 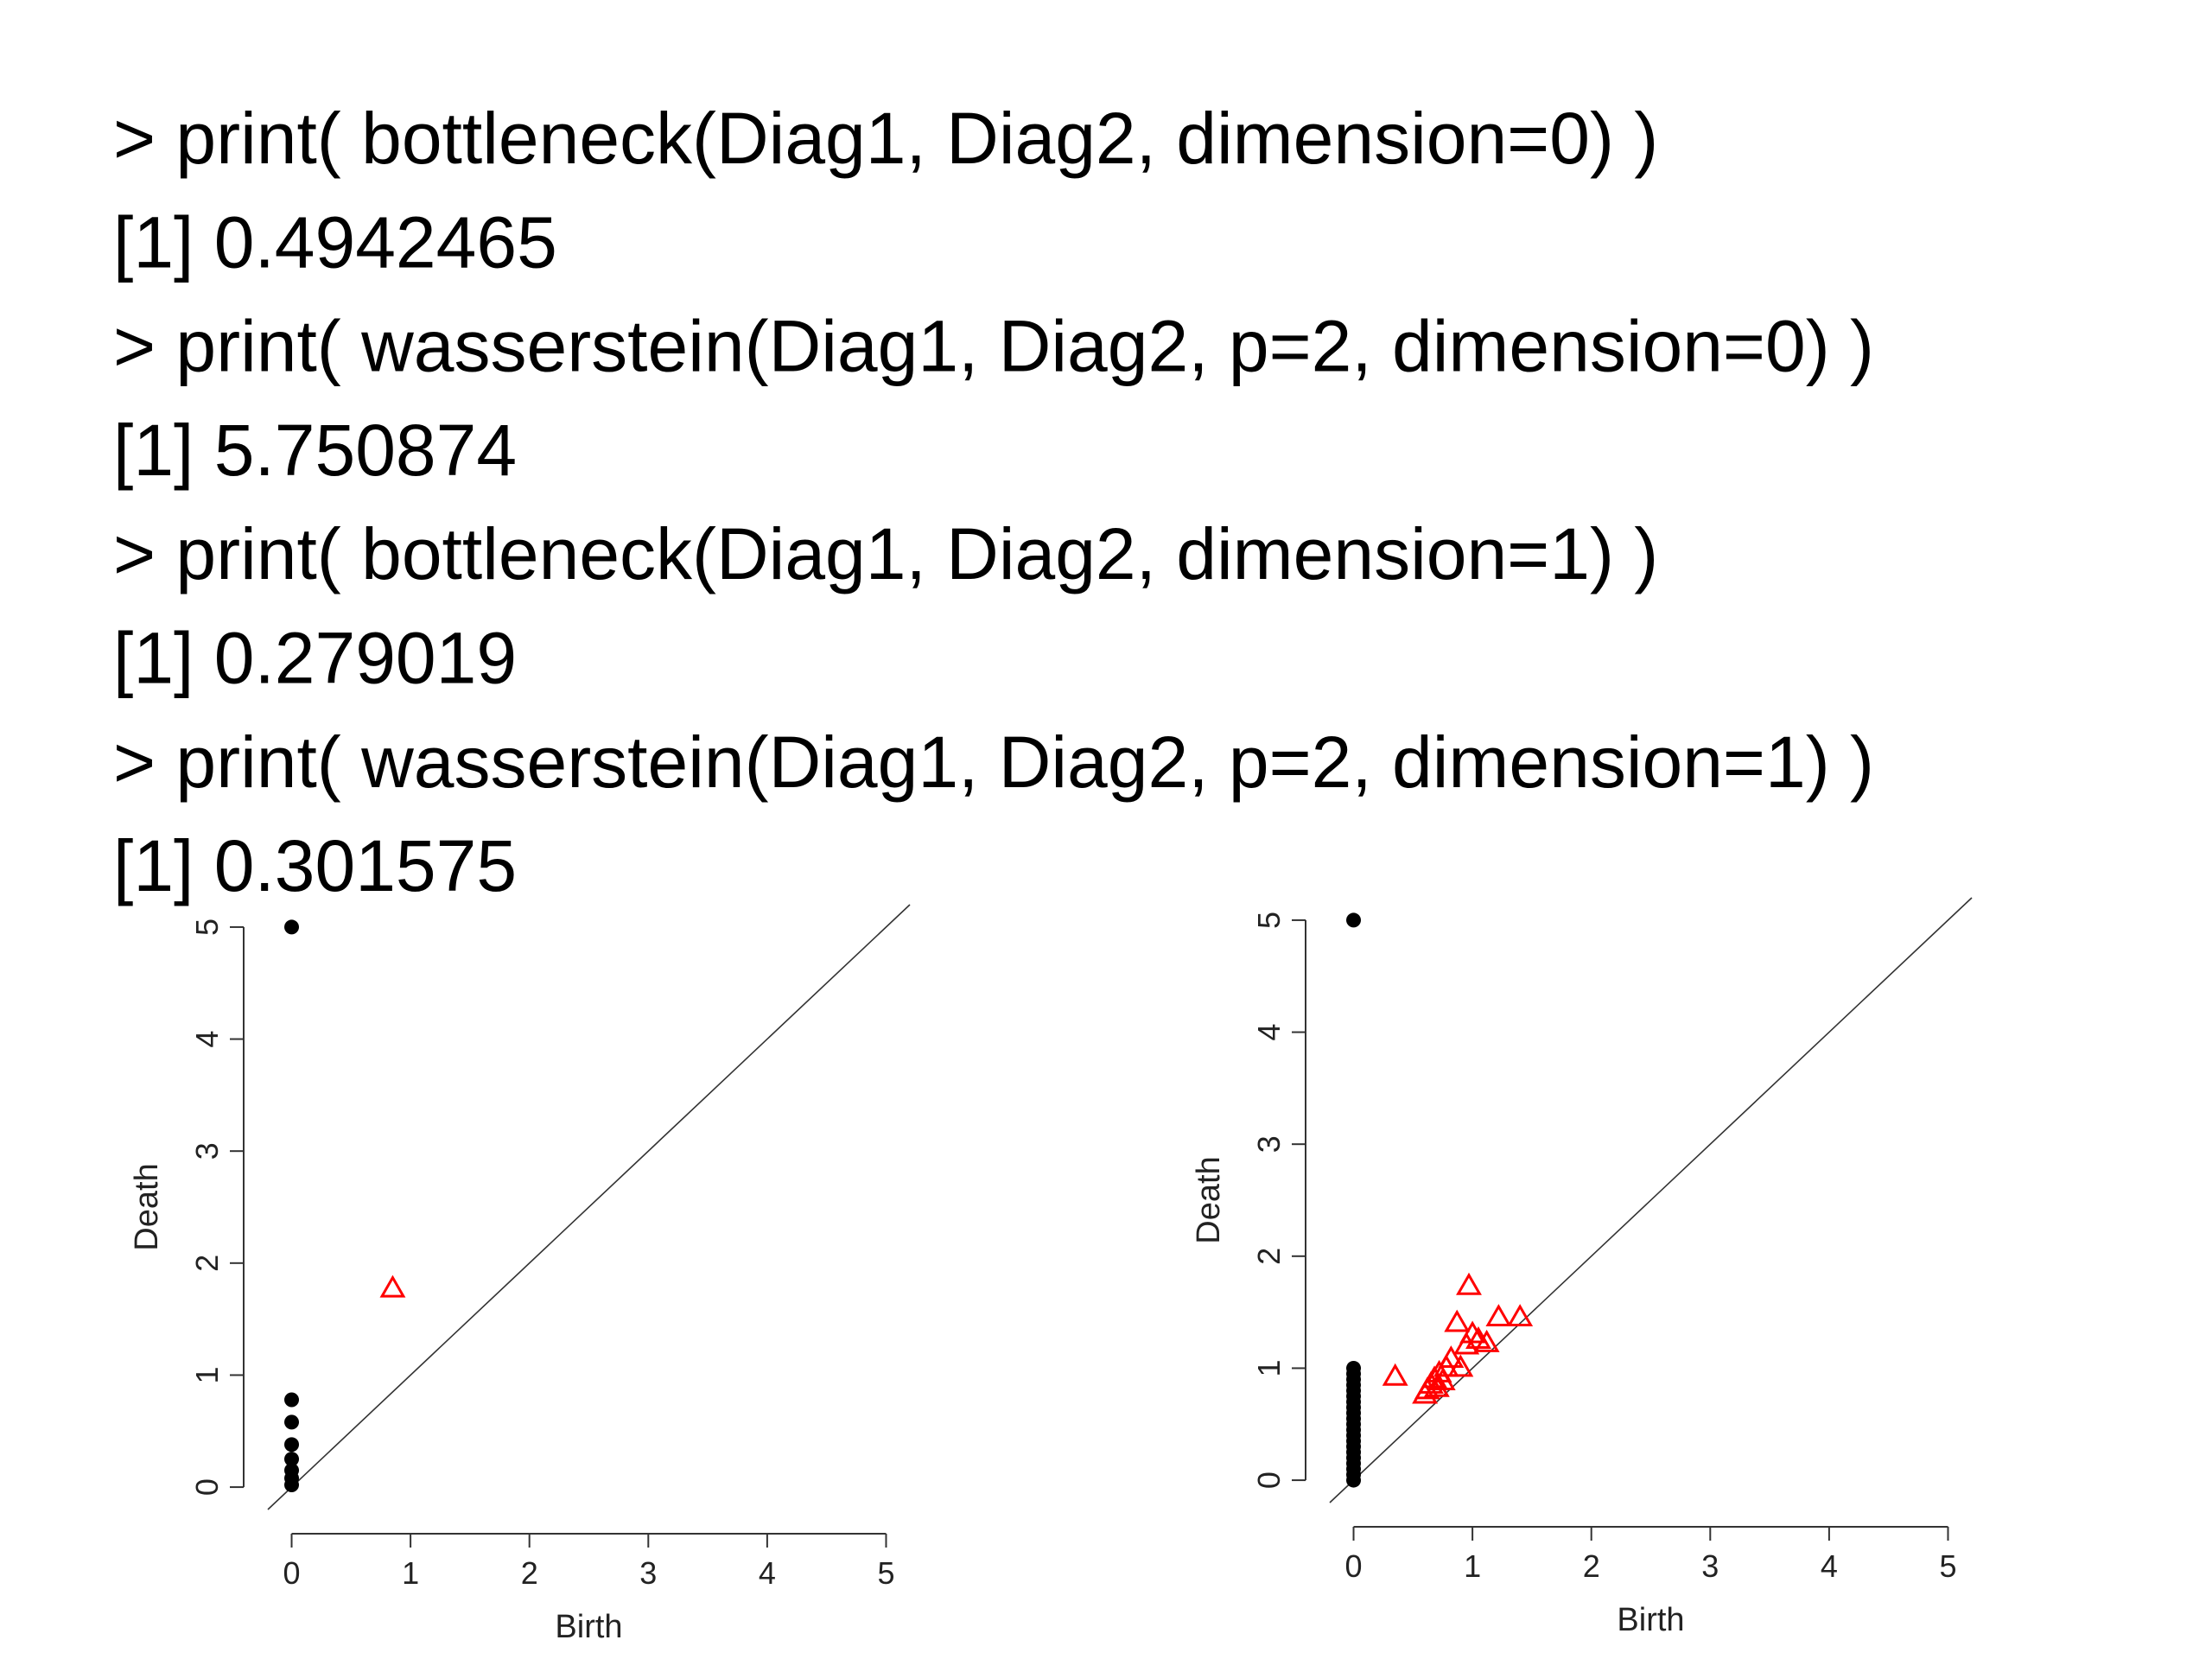 What do you see at coordinates (335, 242) in the screenshot?
I see `console-line: [1] 0.4942465` at bounding box center [335, 242].